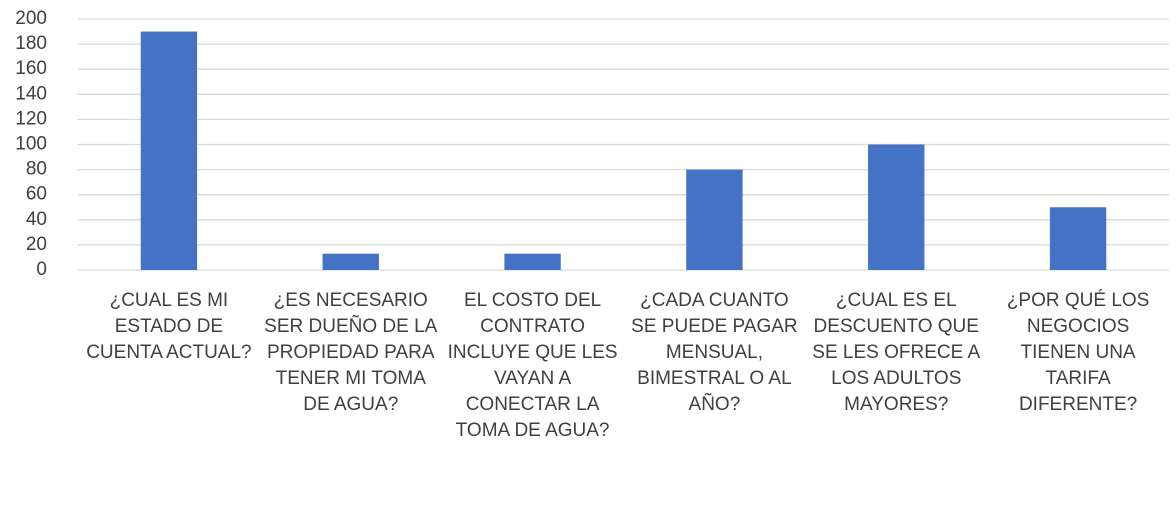 This screenshot has height=522, width=1176. Describe the element at coordinates (31, 18) in the screenshot. I see `y-tick-label: 200` at that location.